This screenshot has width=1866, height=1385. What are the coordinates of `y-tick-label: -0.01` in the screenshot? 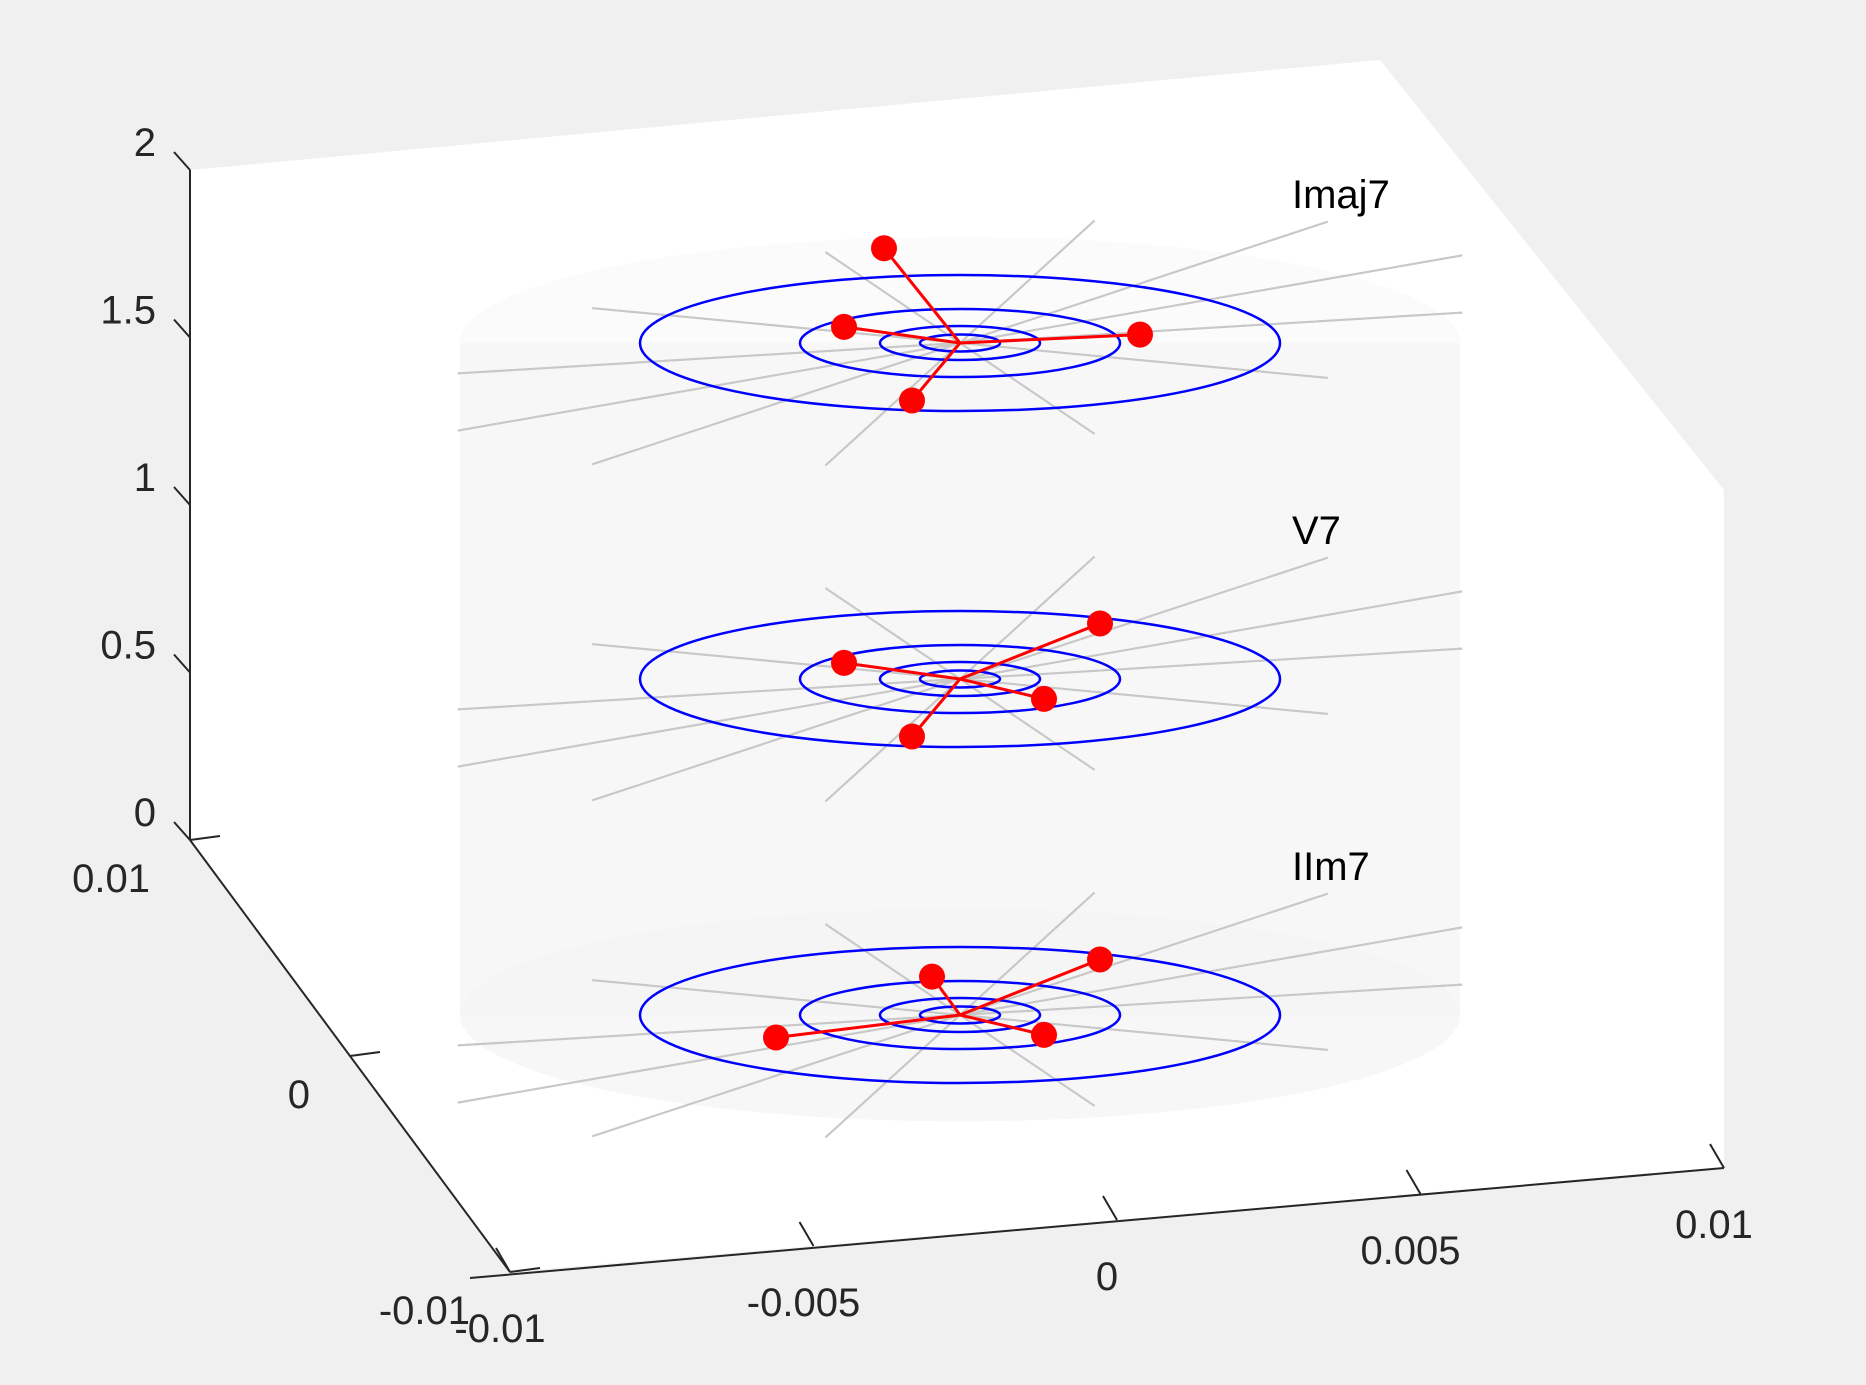 It's located at (424, 1311).